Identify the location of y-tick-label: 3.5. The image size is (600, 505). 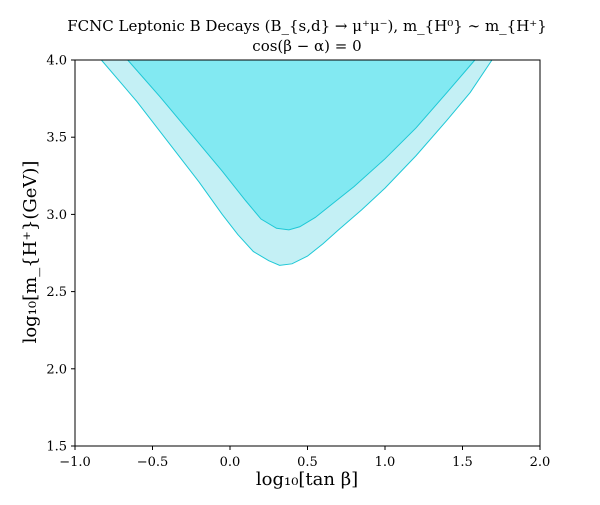
(56, 138).